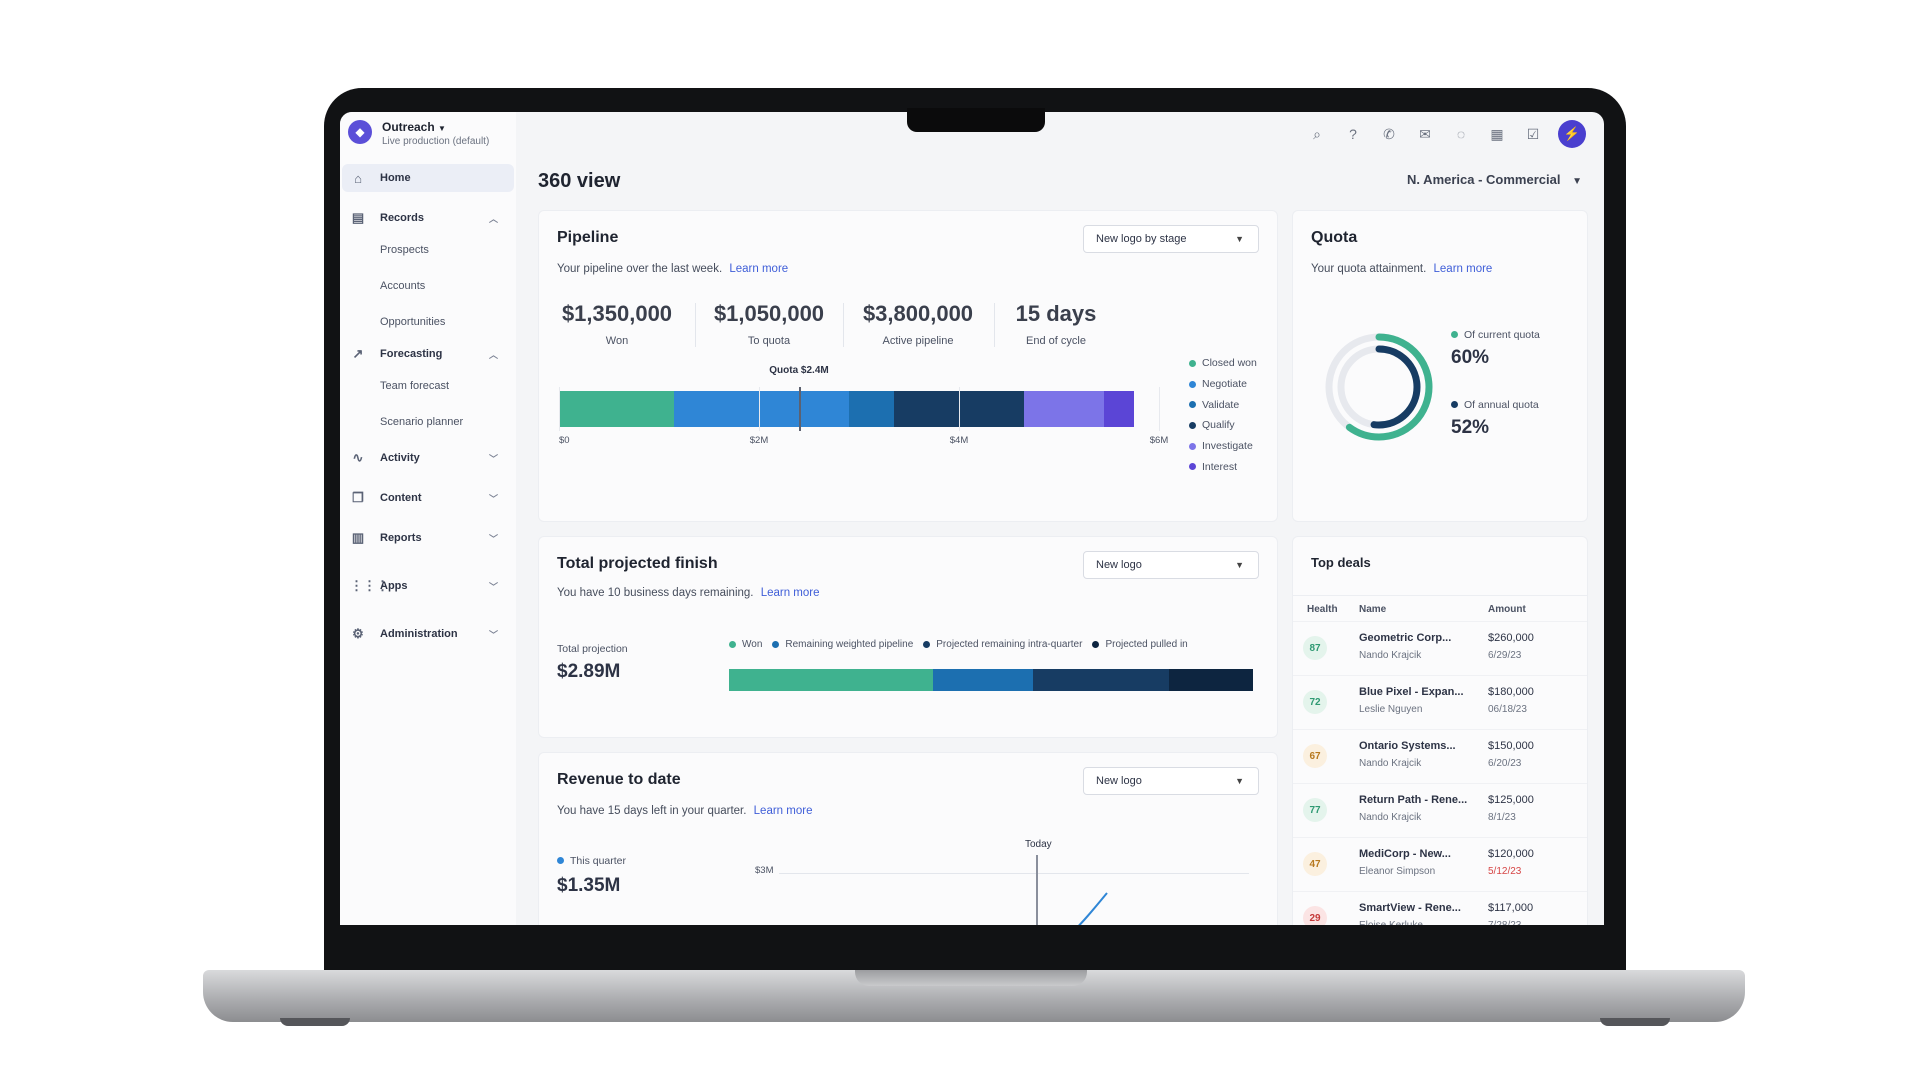  I want to click on chevron-up-icon: ︿, so click(493, 218).